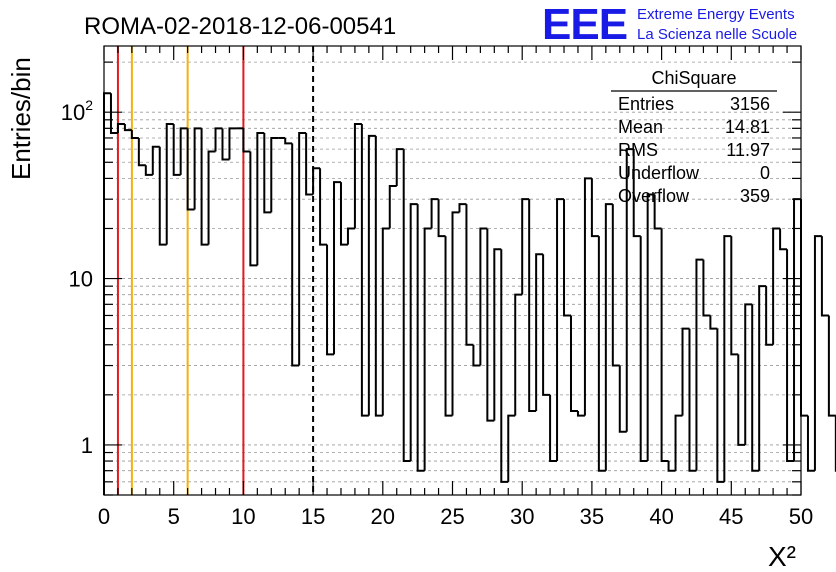 The image size is (836, 572). Describe the element at coordinates (801, 516) in the screenshot. I see `x-tick-label: 50` at that location.